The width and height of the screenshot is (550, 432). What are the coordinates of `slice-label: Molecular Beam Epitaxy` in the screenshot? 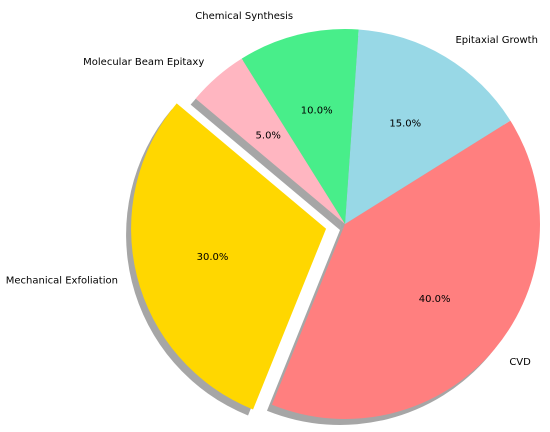 It's located at (143, 62).